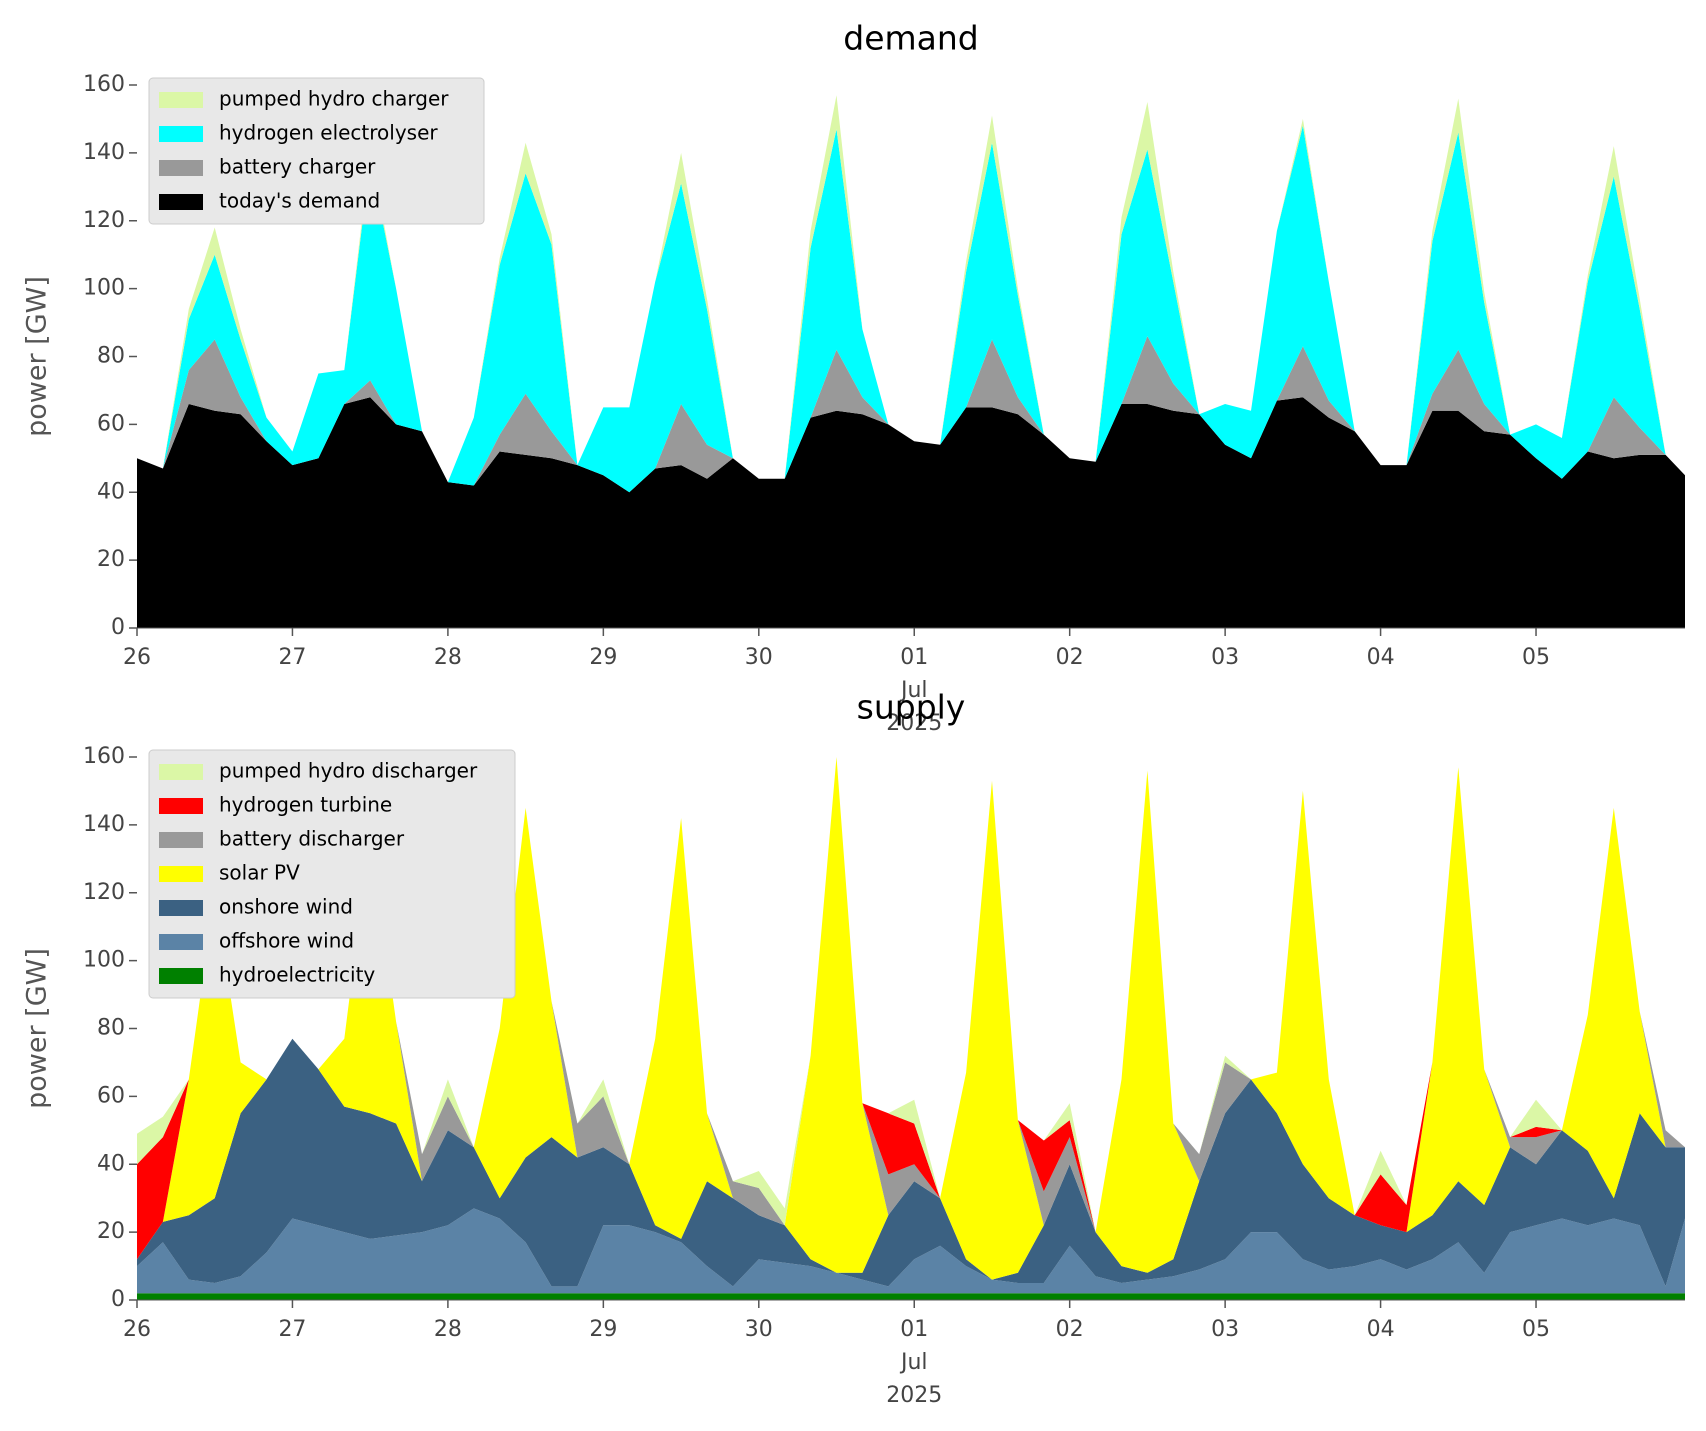 The width and height of the screenshot is (1706, 1431). What do you see at coordinates (297, 975) in the screenshot?
I see `legend-label: hydroelectricity` at bounding box center [297, 975].